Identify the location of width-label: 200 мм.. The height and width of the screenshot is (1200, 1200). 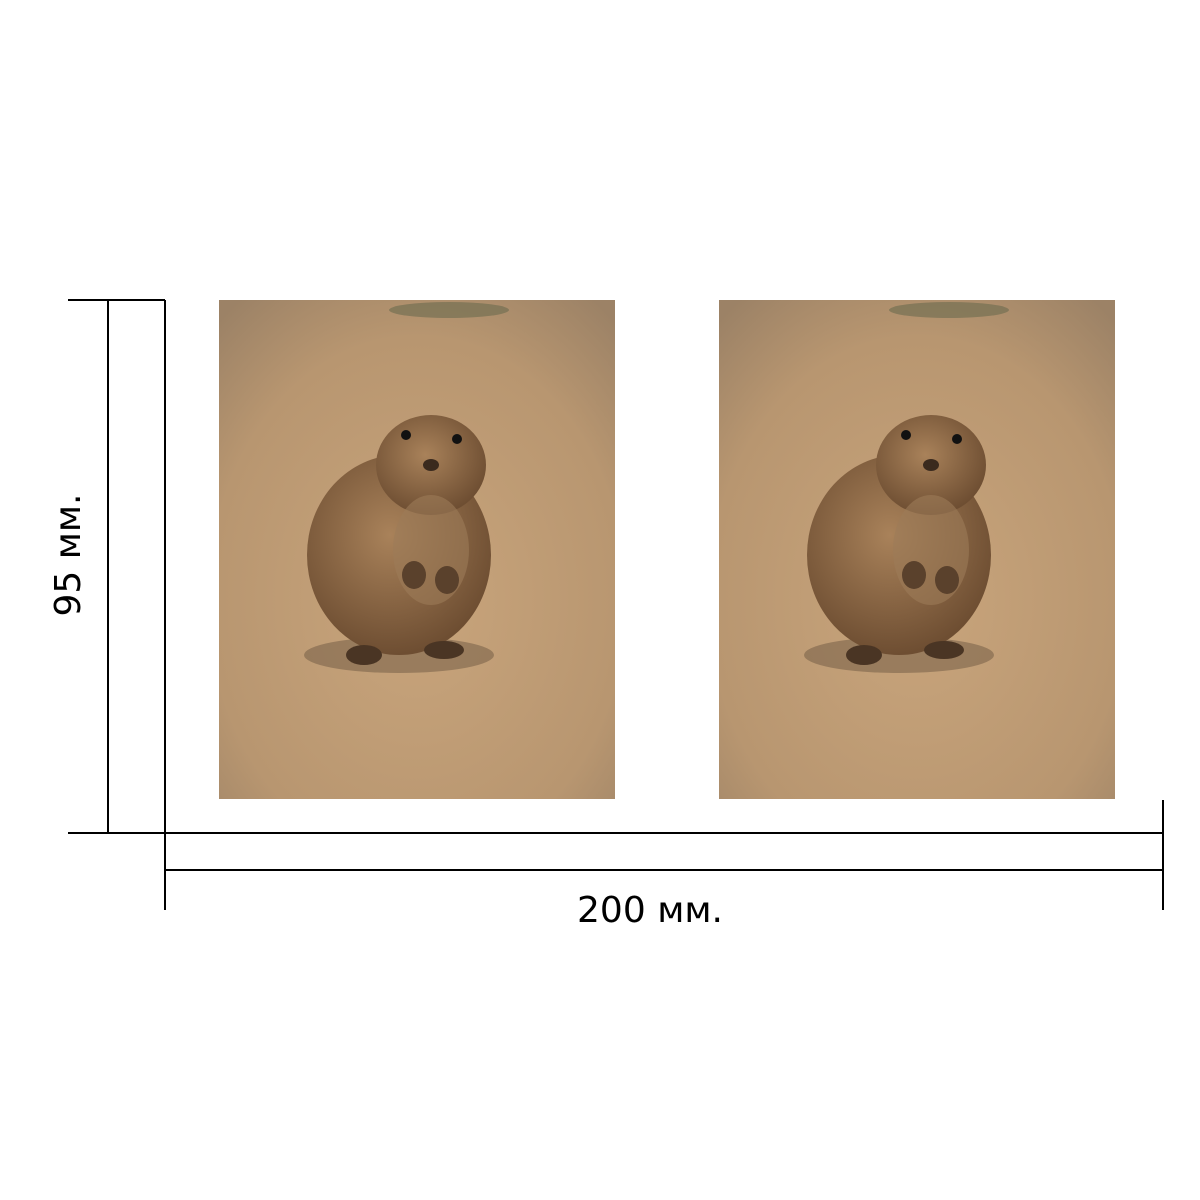
(650, 910).